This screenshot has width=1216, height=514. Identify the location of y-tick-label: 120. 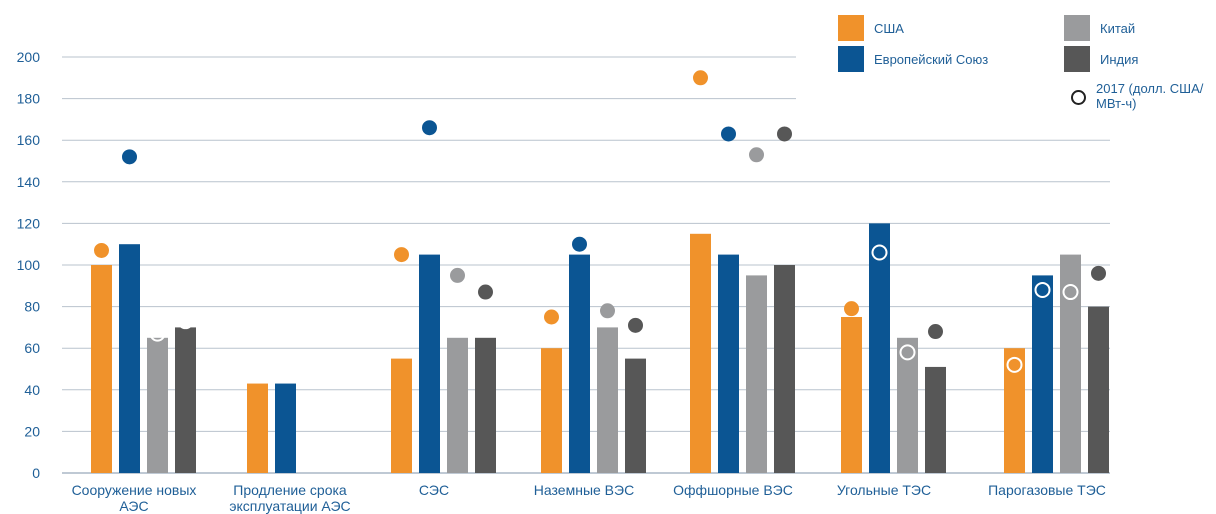
(29, 223).